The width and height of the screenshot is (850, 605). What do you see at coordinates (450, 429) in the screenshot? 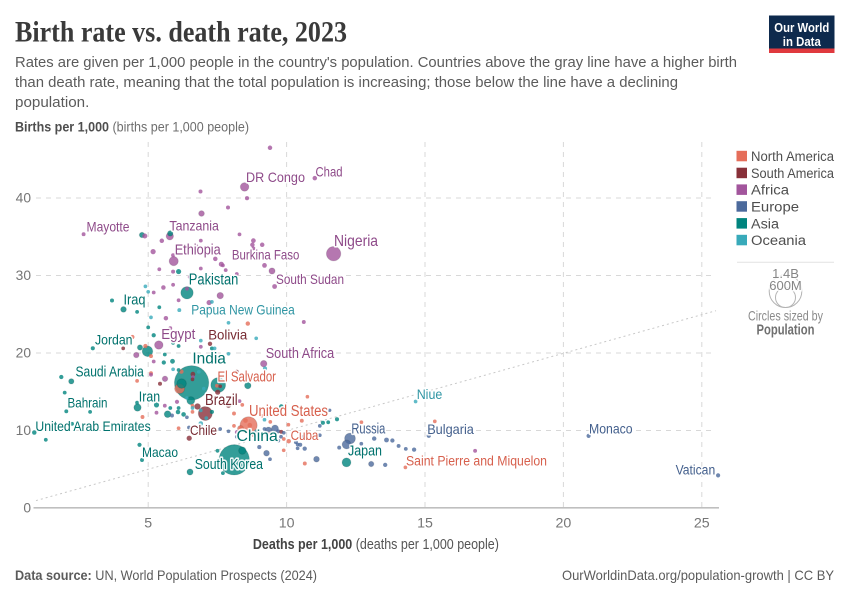
I see `svg-text: Bulgaria` at bounding box center [450, 429].